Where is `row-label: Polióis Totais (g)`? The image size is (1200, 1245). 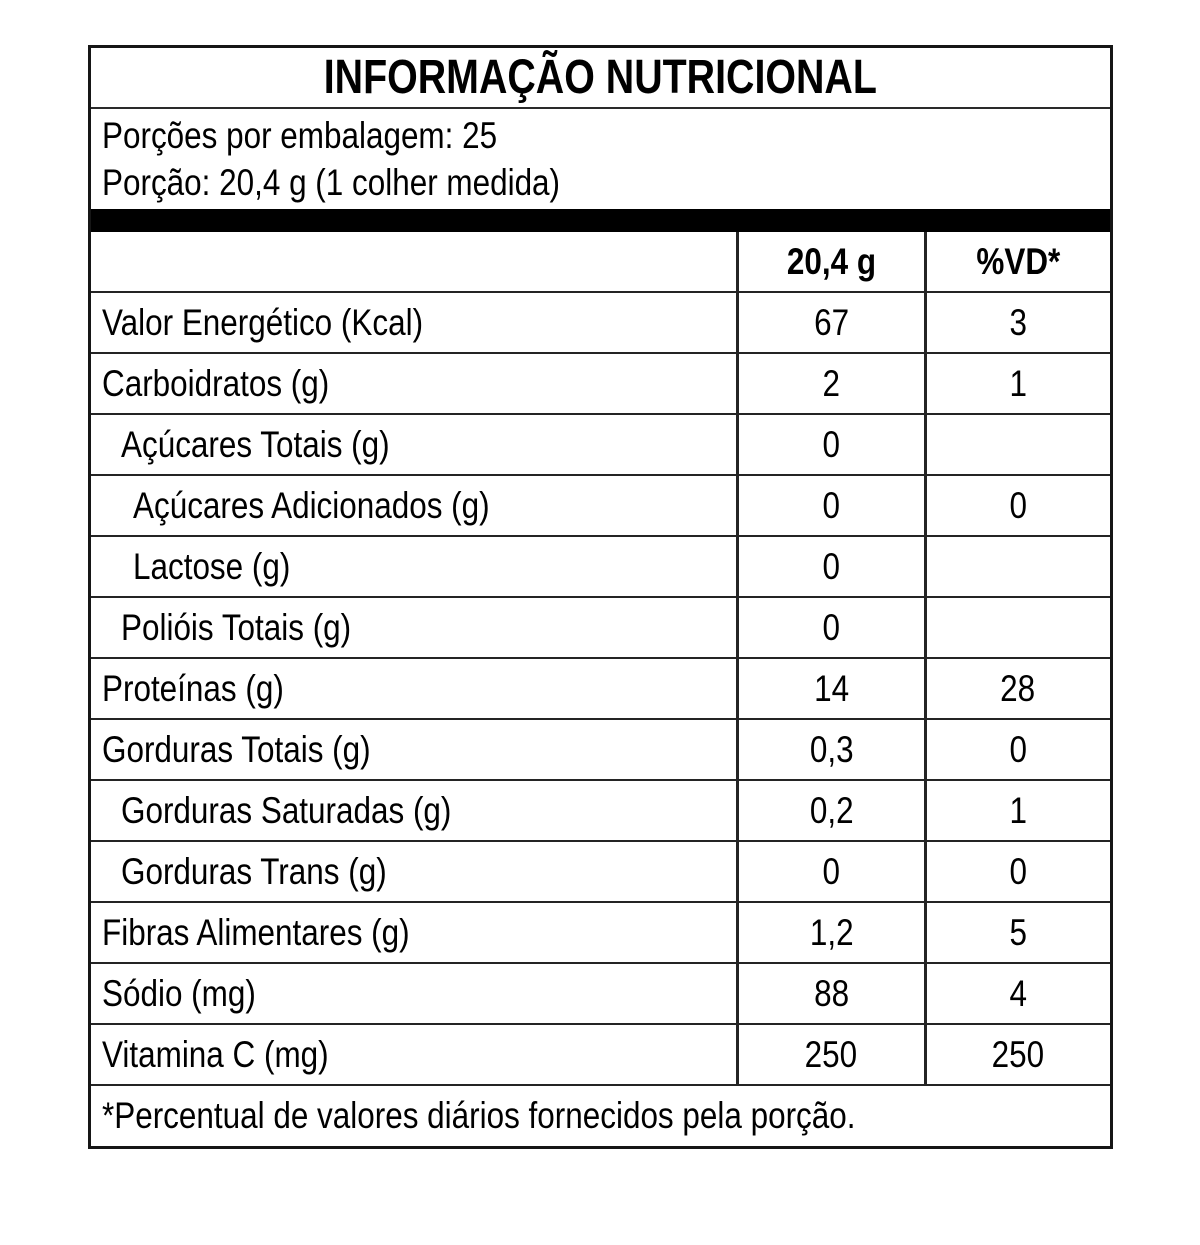
row-label: Polióis Totais (g) is located at coordinates (414, 627).